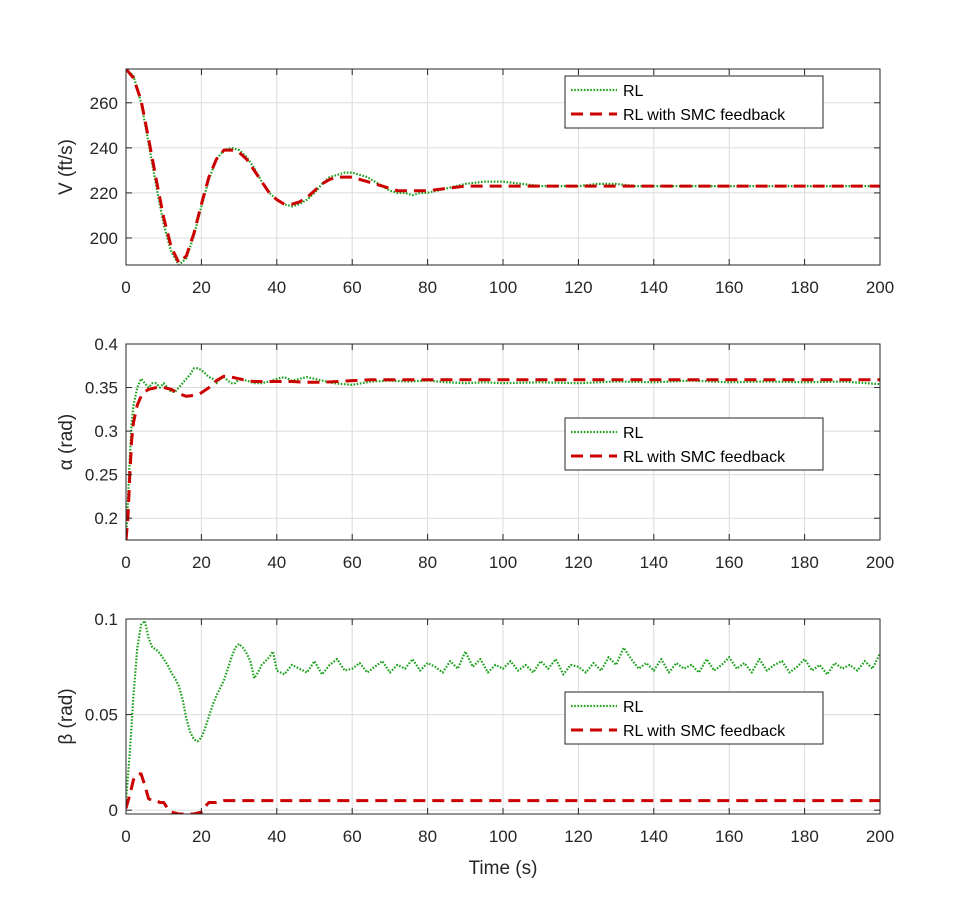  I want to click on y-tick-label: 0.1, so click(106, 619).